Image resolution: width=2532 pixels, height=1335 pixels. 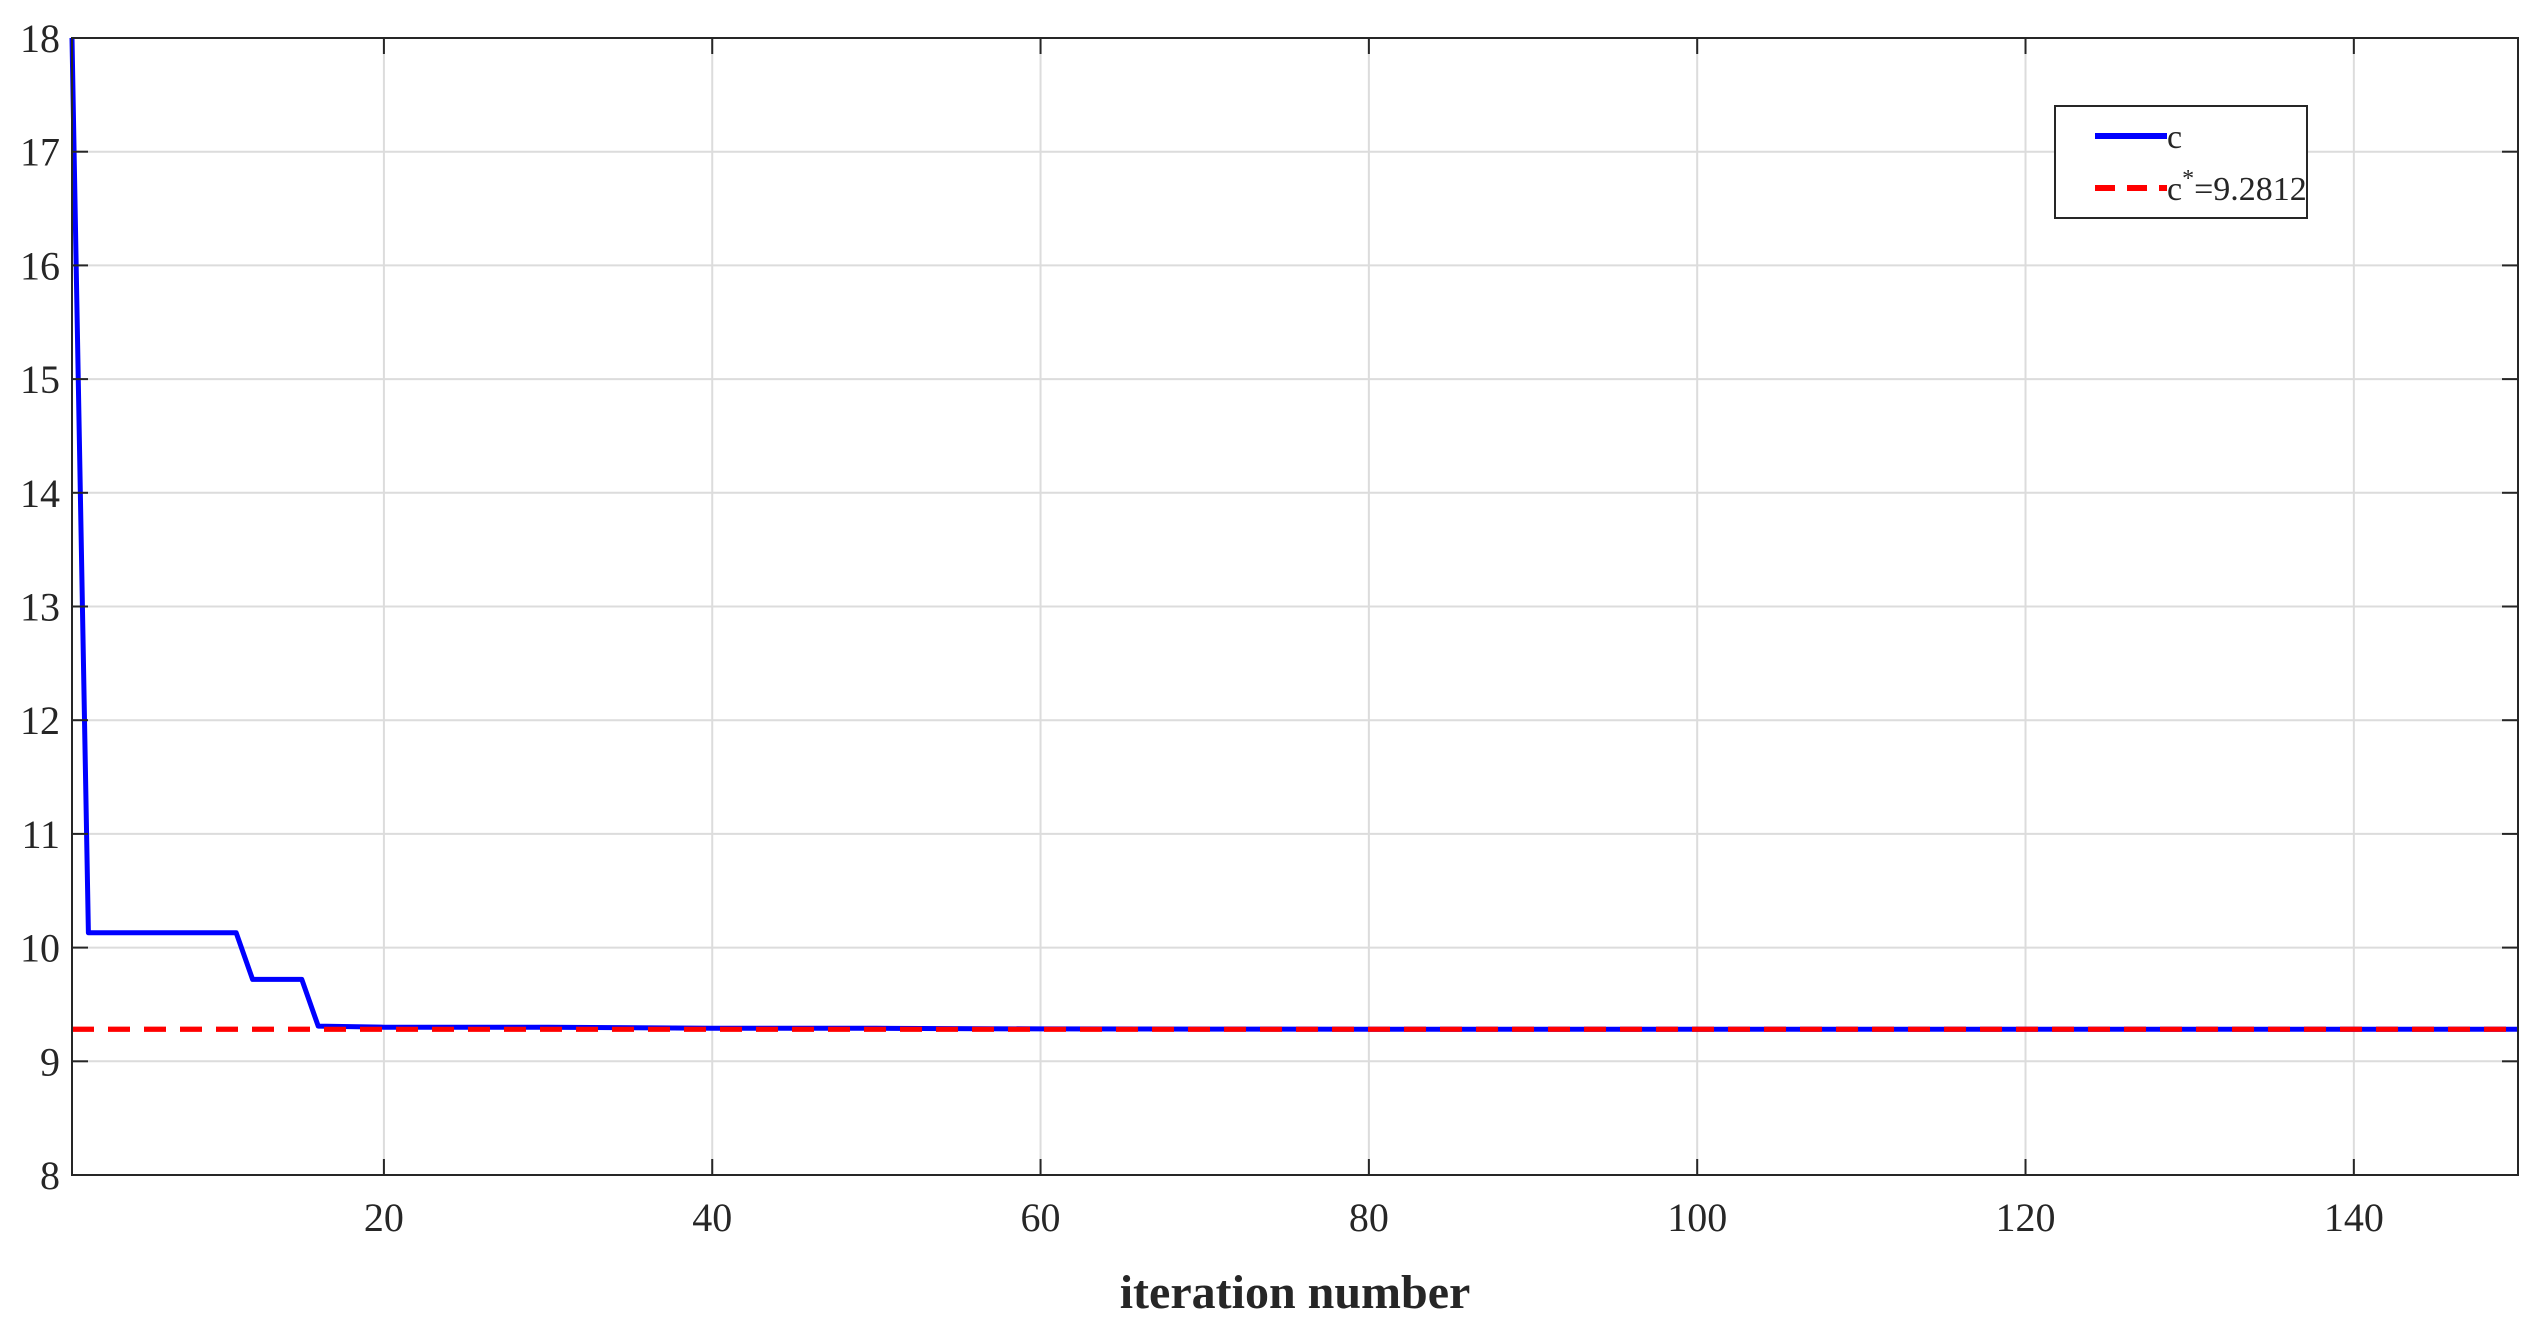 I want to click on legend-label-c: c, so click(x=2174, y=137).